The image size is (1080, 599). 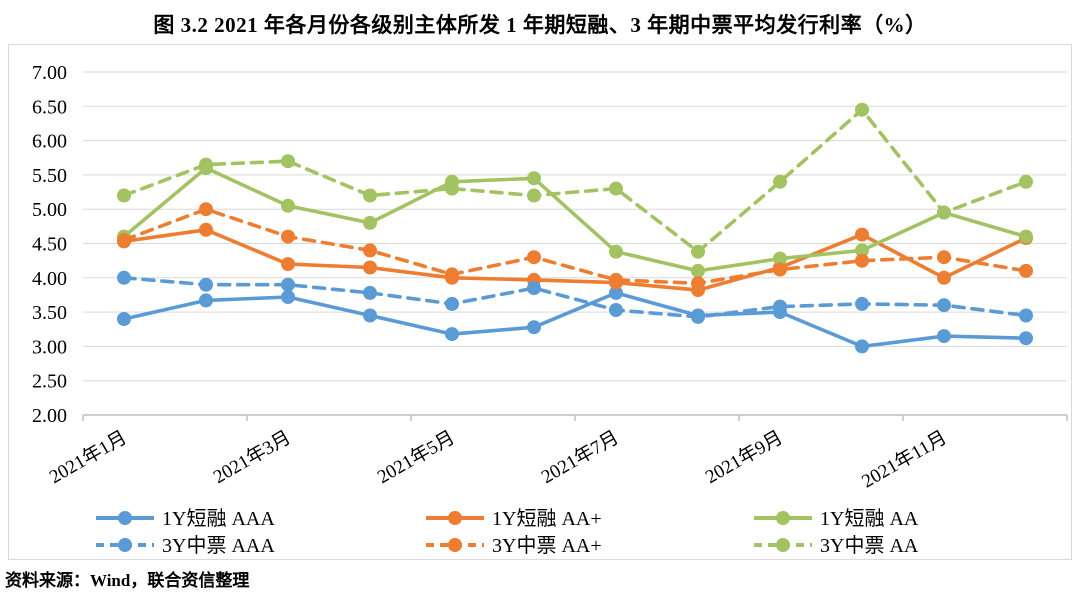 I want to click on legend-item-5: 3Y中票 AA+, so click(x=514, y=545).